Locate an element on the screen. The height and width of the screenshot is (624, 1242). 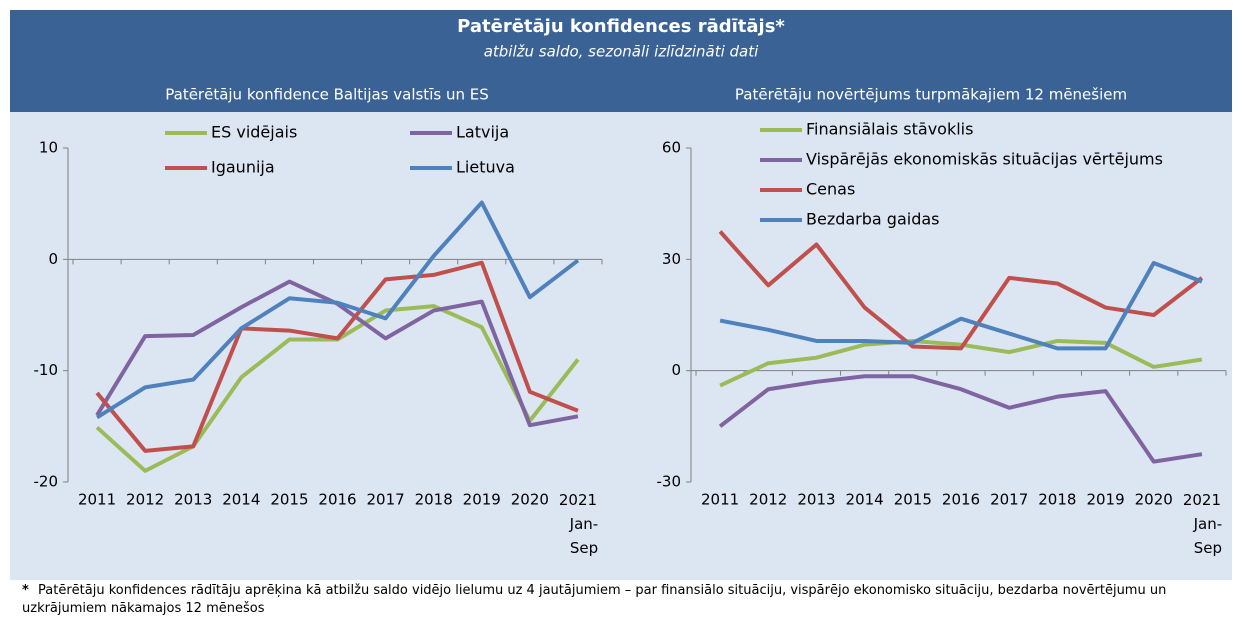
legend-label: ES vidējais is located at coordinates (254, 132).